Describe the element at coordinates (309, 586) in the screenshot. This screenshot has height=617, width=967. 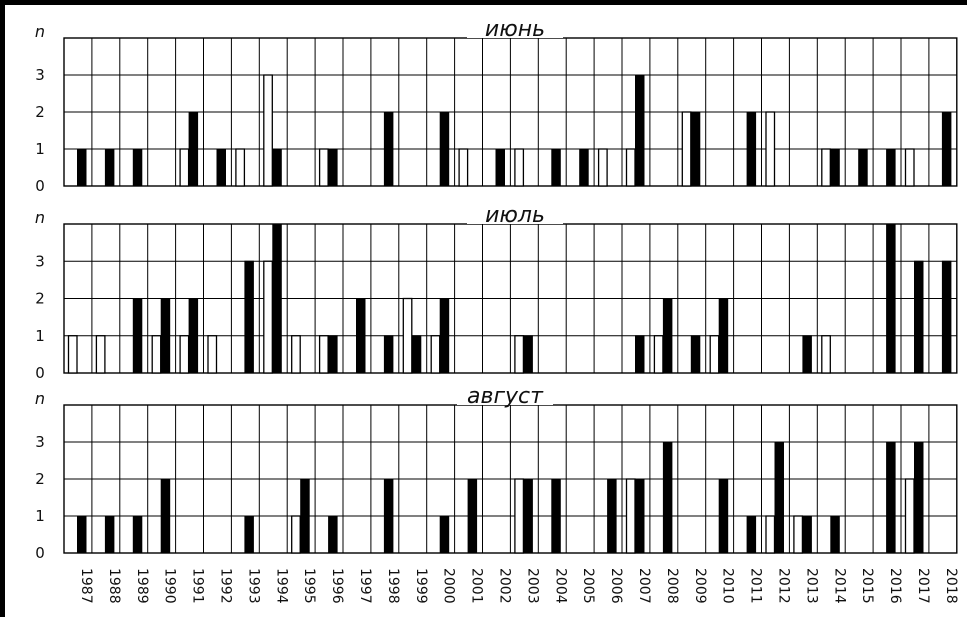
I see `x-tick-label: 1995` at that location.